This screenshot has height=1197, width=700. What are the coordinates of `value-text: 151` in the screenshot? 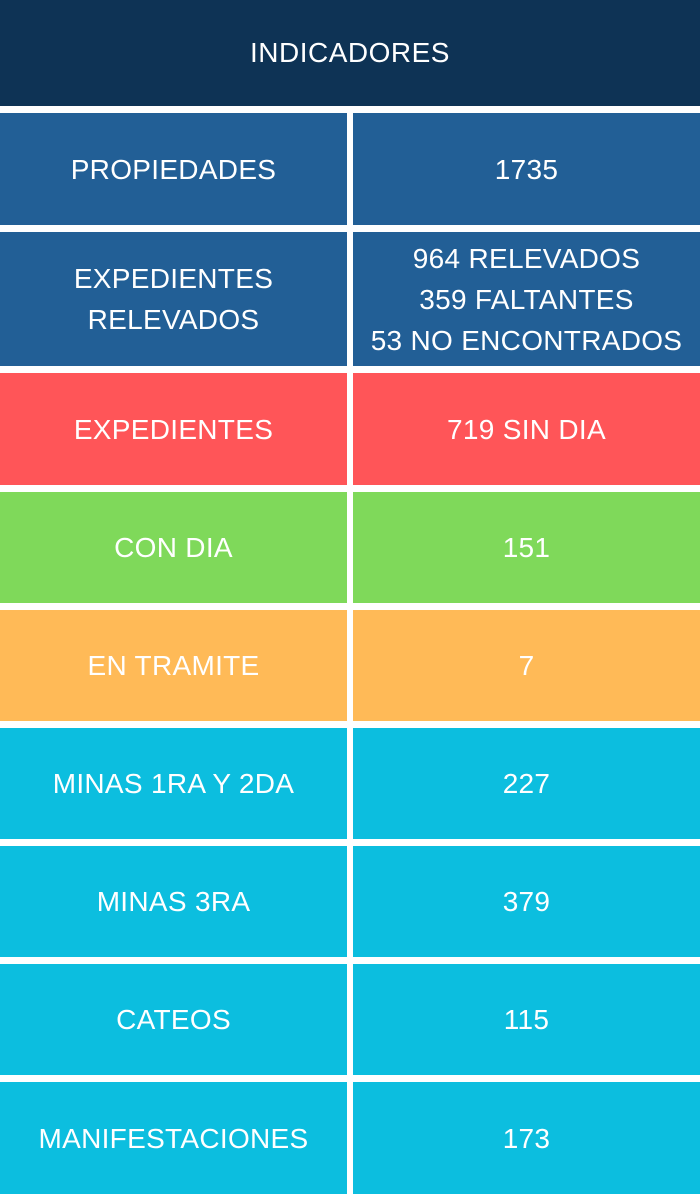 It's located at (526, 547).